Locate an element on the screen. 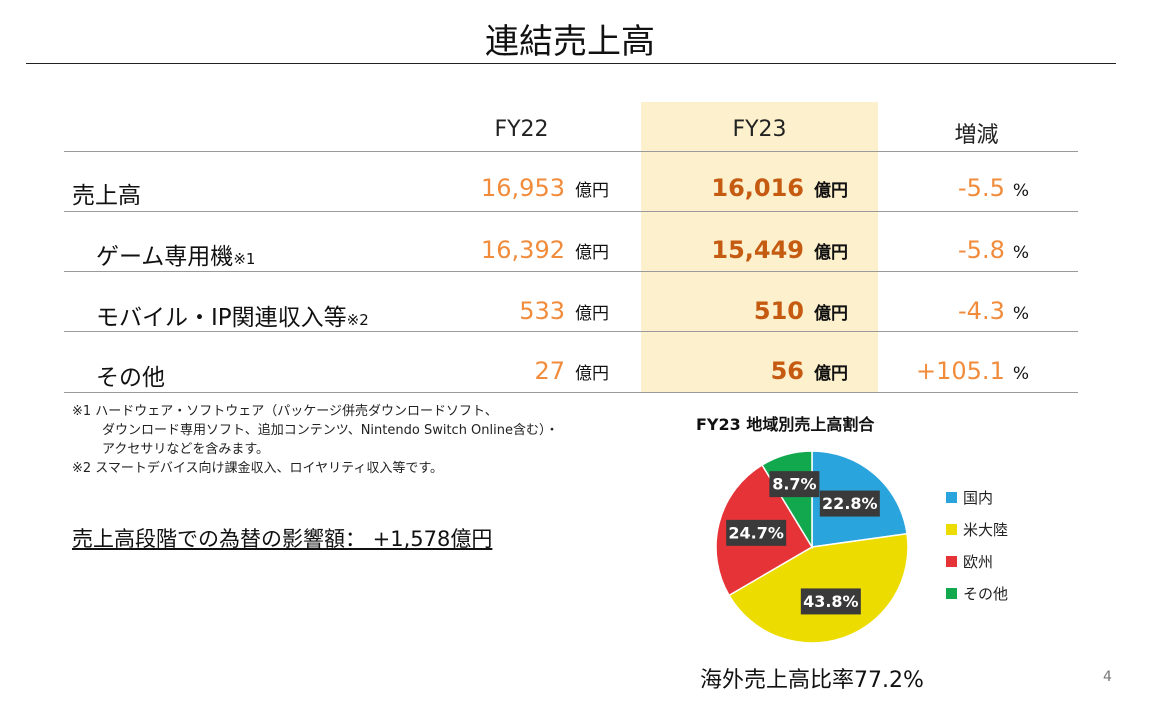  legend-item: その他 is located at coordinates (977, 593).